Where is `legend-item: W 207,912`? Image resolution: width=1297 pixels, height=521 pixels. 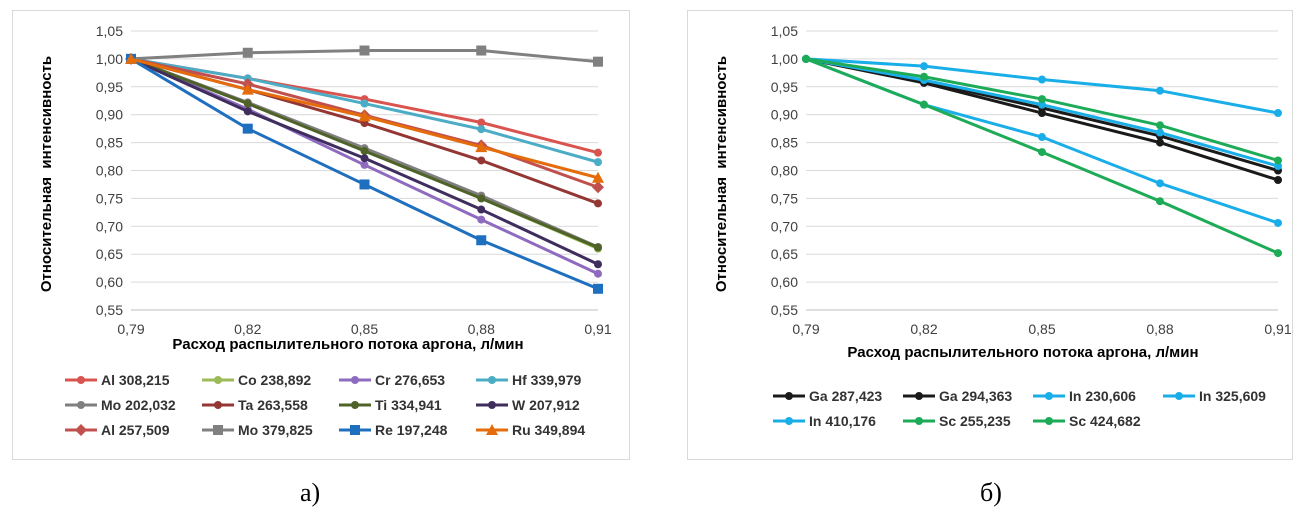 legend-item: W 207,912 is located at coordinates (544, 405).